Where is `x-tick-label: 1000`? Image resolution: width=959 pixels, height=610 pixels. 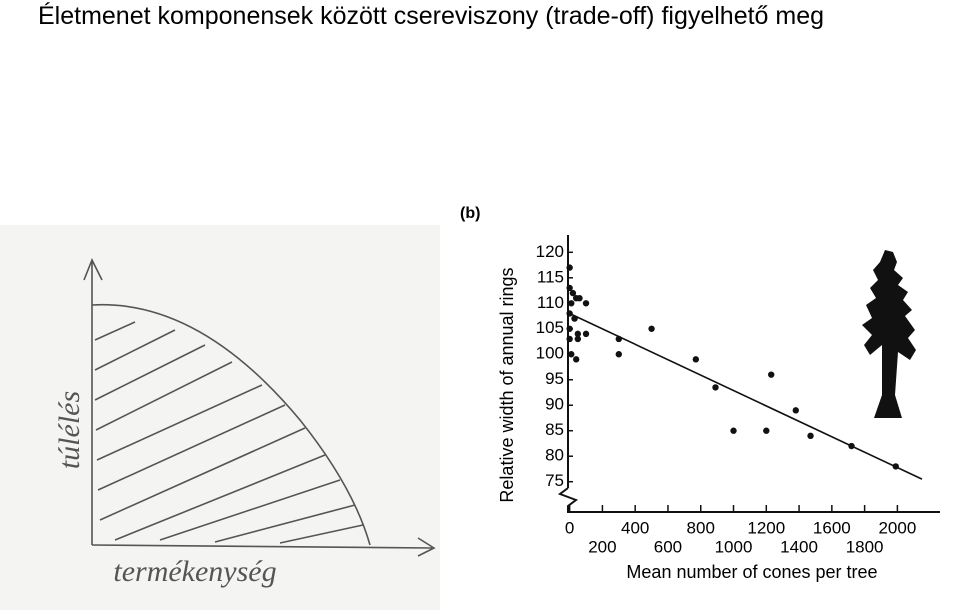
x-tick-label: 1000 is located at coordinates (734, 546).